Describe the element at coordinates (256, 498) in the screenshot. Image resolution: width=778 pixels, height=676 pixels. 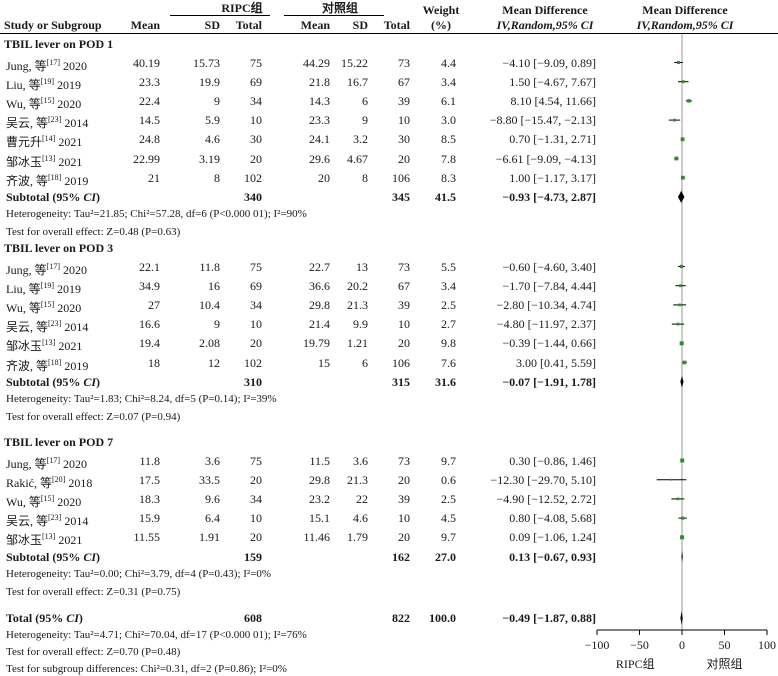
I see `cell-n1: 34` at that location.